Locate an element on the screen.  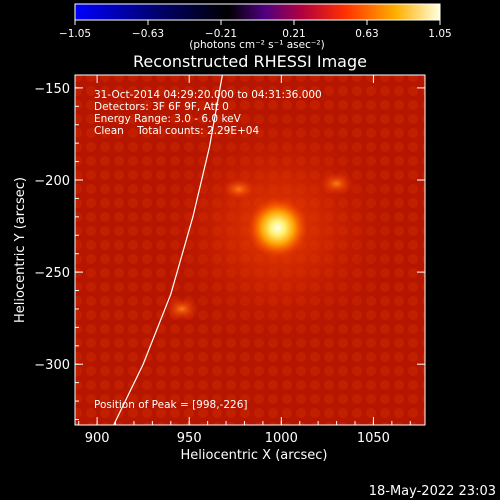
y-tick-label: −300 is located at coordinates (52, 365).